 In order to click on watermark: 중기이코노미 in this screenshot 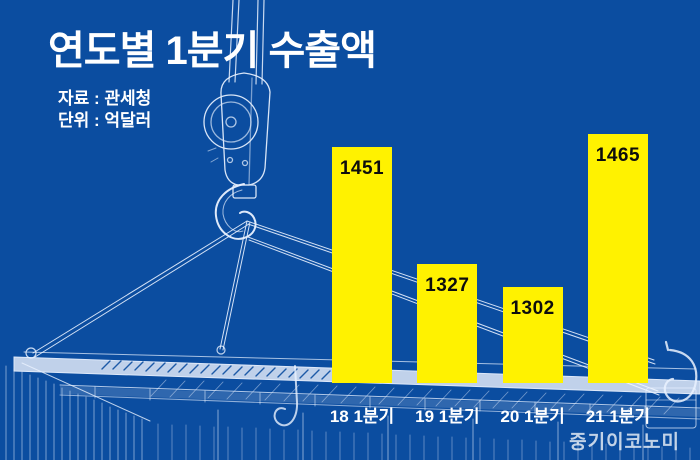, I will do `click(624, 442)`.